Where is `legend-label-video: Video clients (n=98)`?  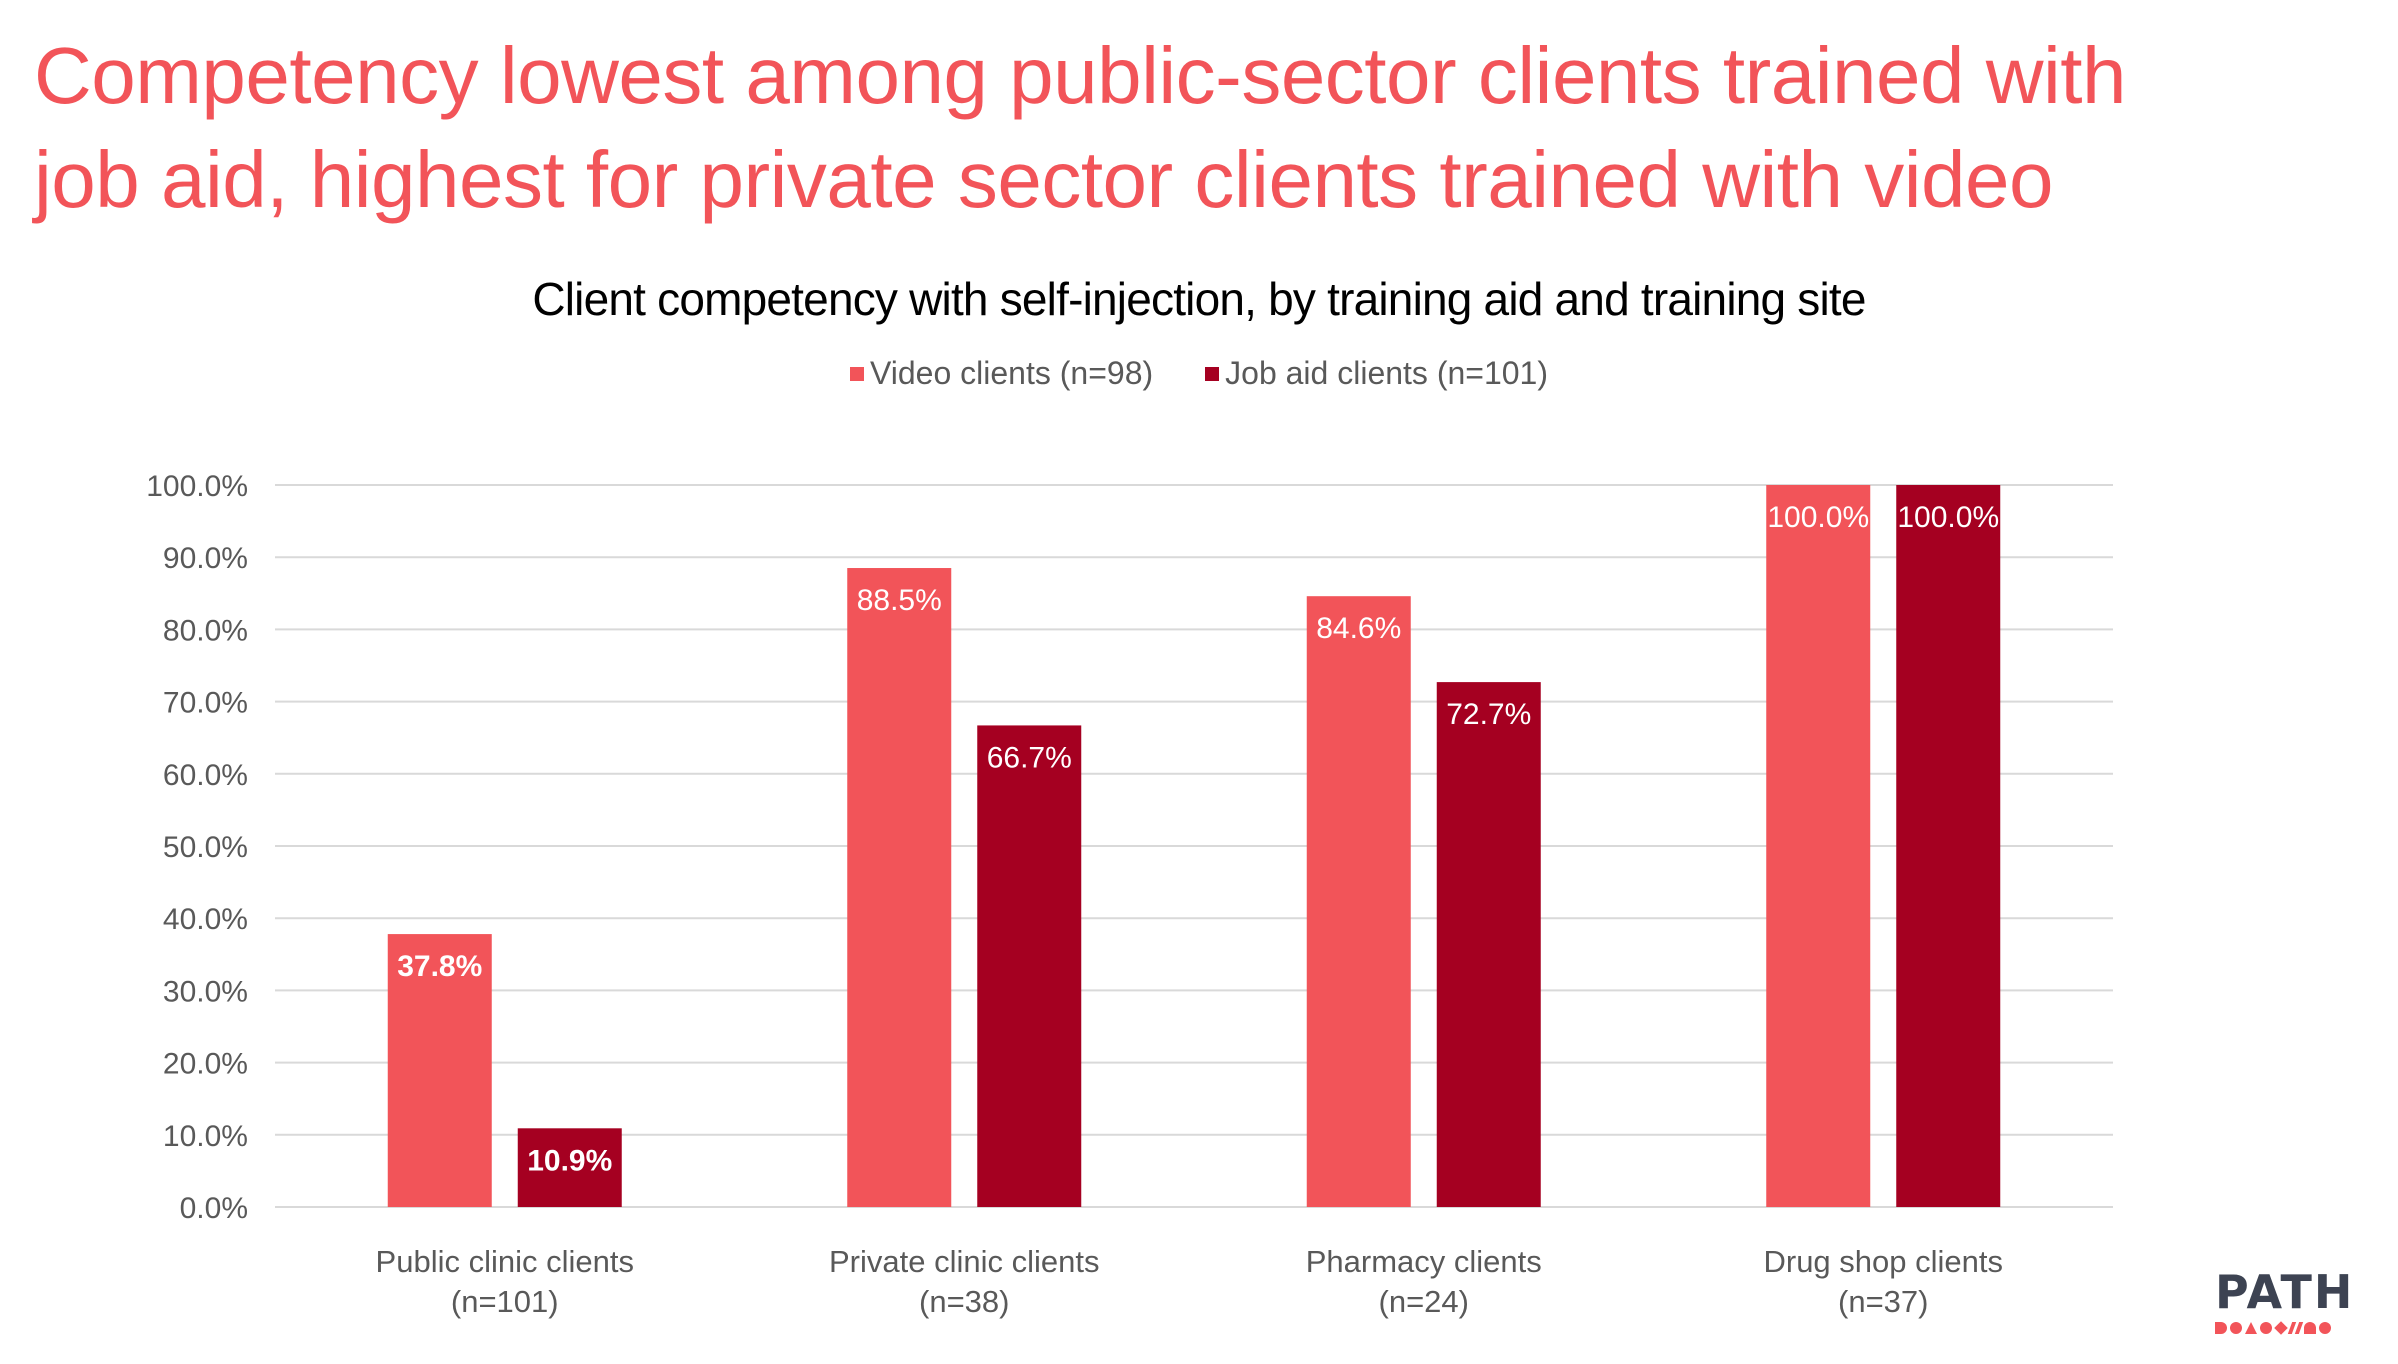 legend-label-video: Video clients (n=98) is located at coordinates (1012, 373).